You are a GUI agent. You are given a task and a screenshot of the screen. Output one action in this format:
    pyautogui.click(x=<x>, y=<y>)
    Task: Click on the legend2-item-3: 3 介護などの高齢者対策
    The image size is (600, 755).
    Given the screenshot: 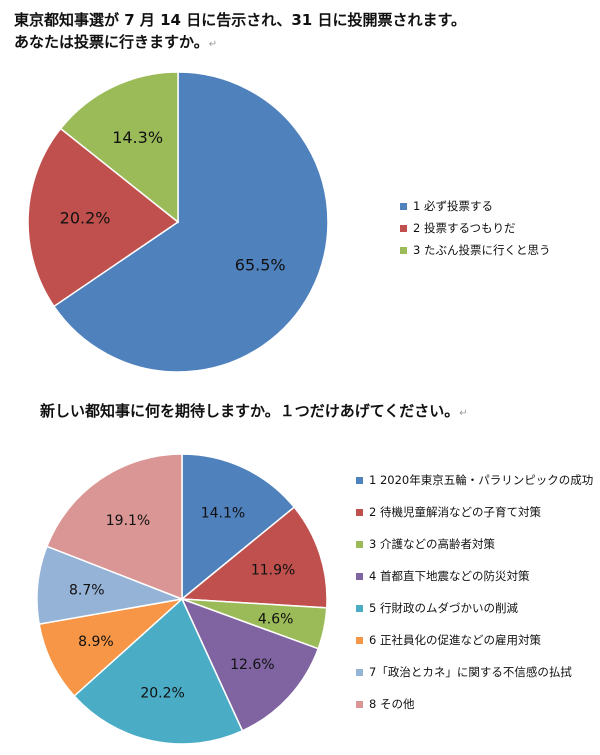 What is the action you would take?
    pyautogui.click(x=474, y=544)
    